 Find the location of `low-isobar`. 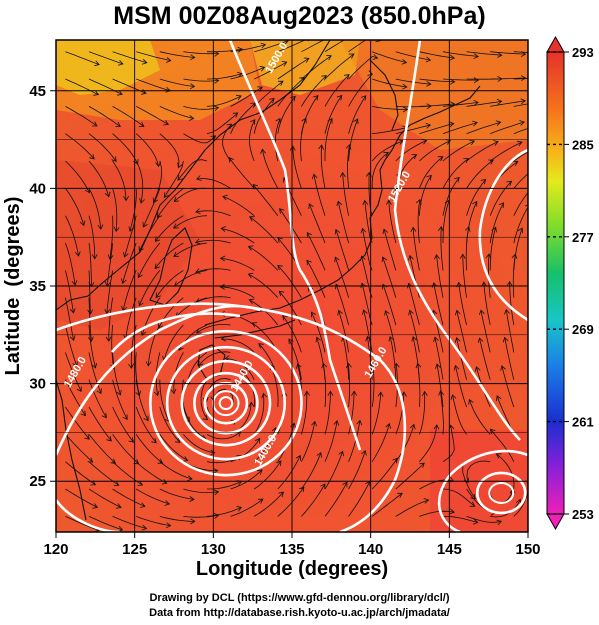

low-isobar is located at coordinates (501, 493).